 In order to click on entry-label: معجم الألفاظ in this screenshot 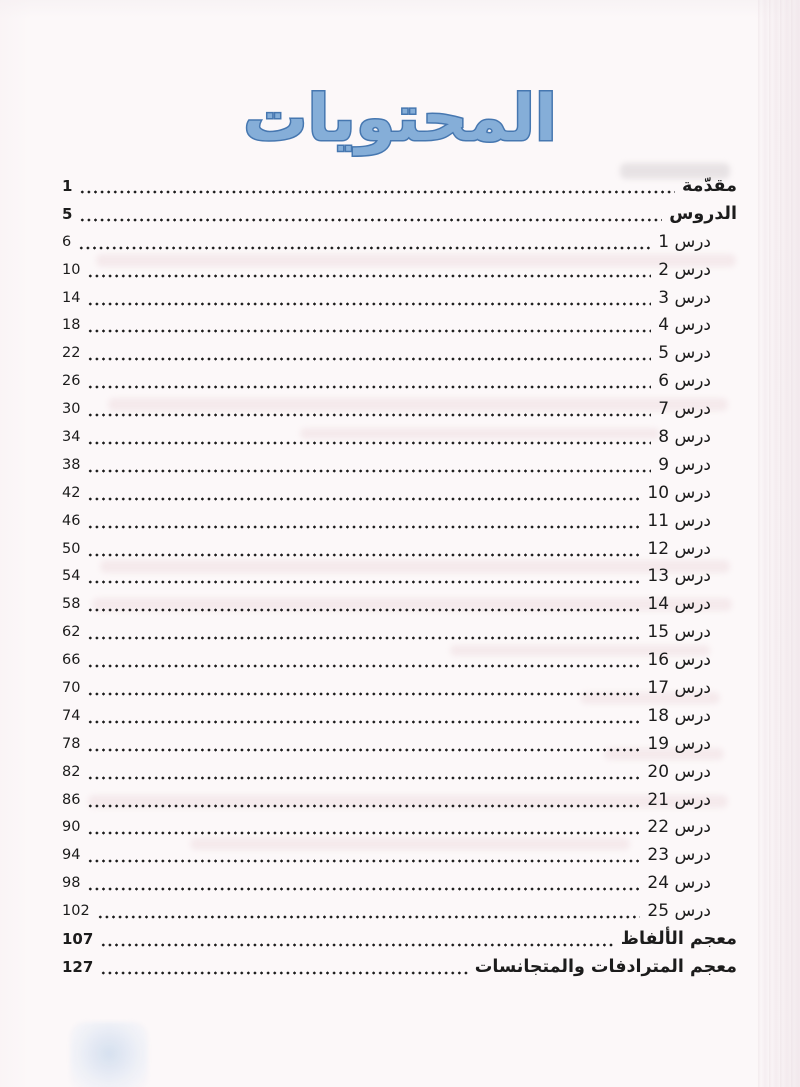, I will do `click(678, 938)`.